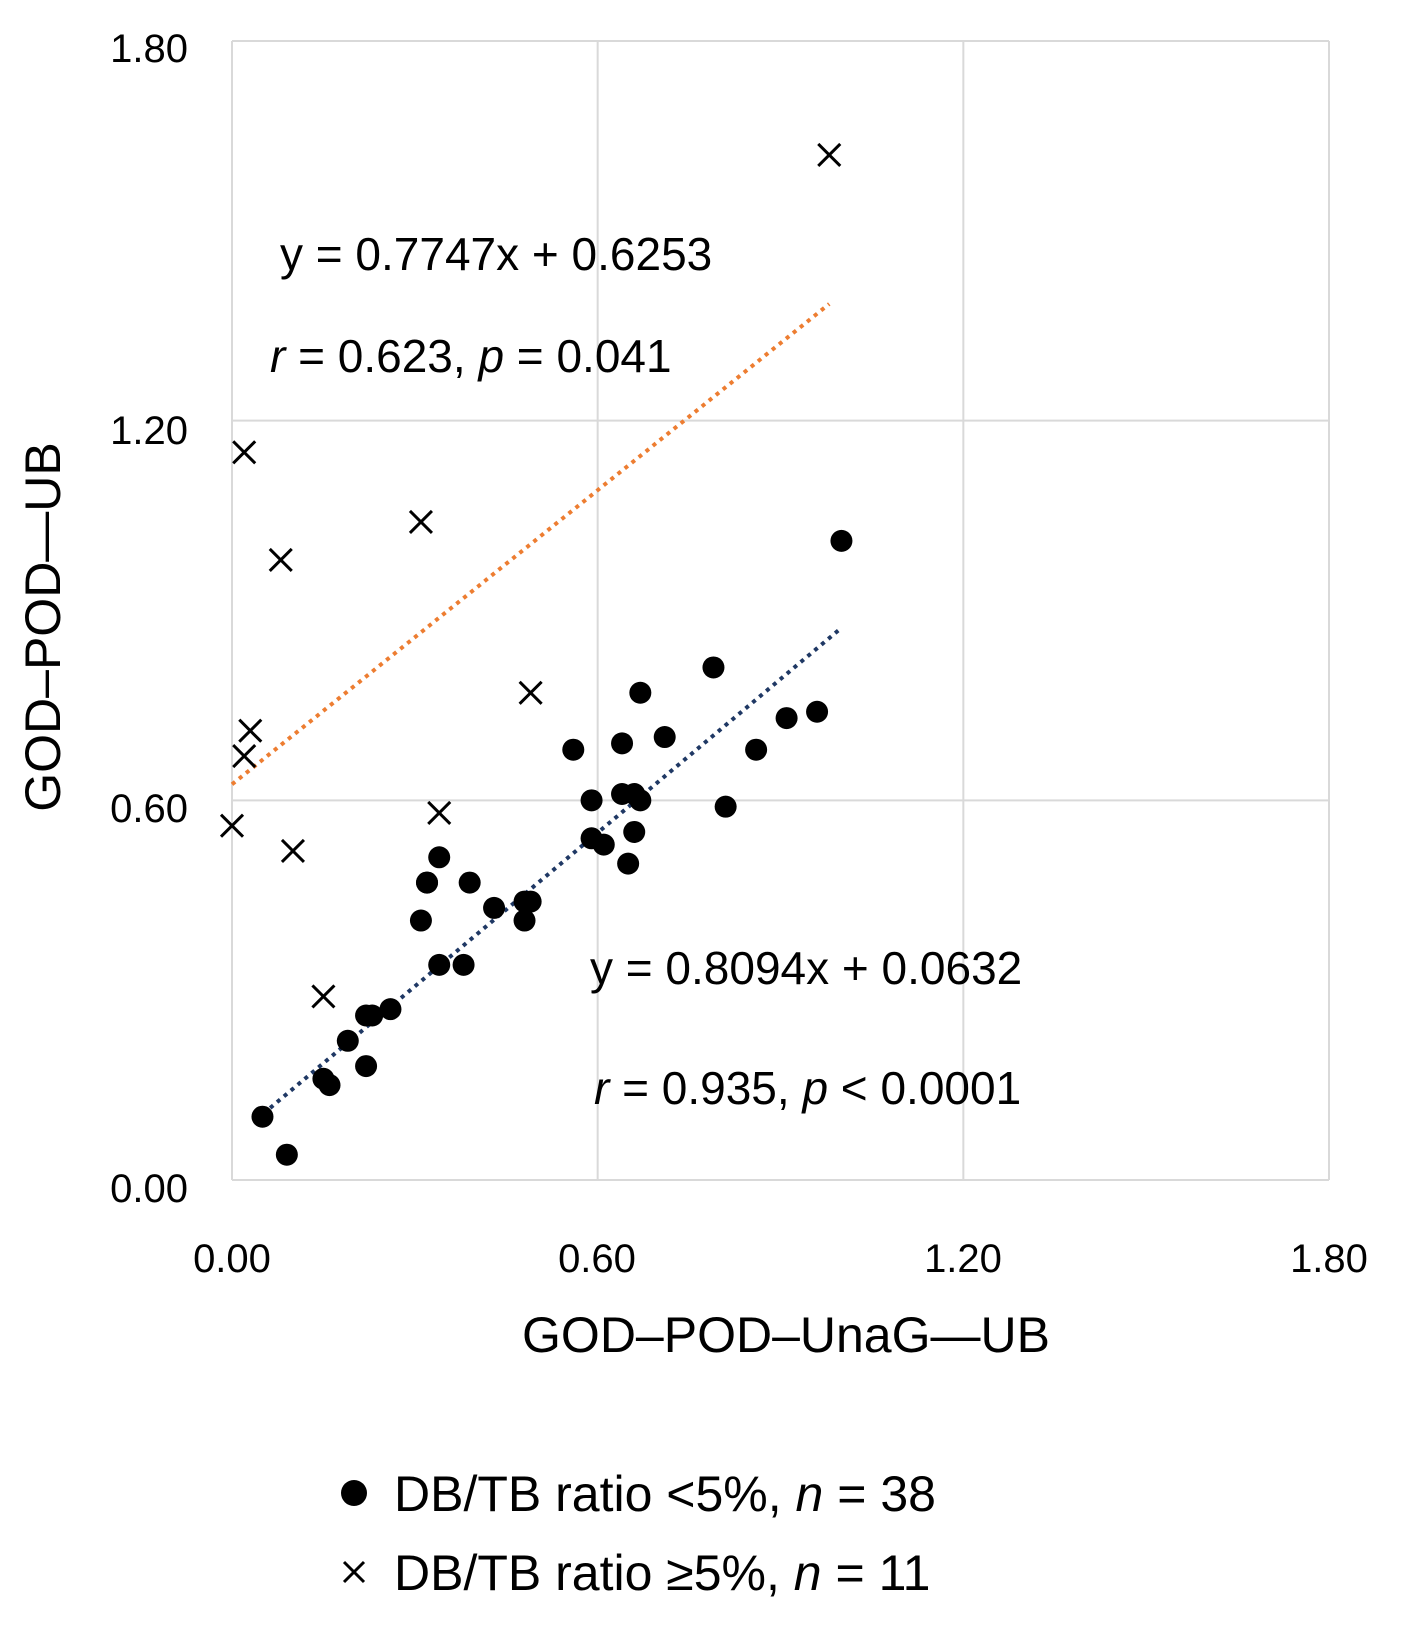 Image resolution: width=1404 pixels, height=1627 pixels. Describe the element at coordinates (705, 1088) in the screenshot. I see `r-value: = 0.935,` at that location.